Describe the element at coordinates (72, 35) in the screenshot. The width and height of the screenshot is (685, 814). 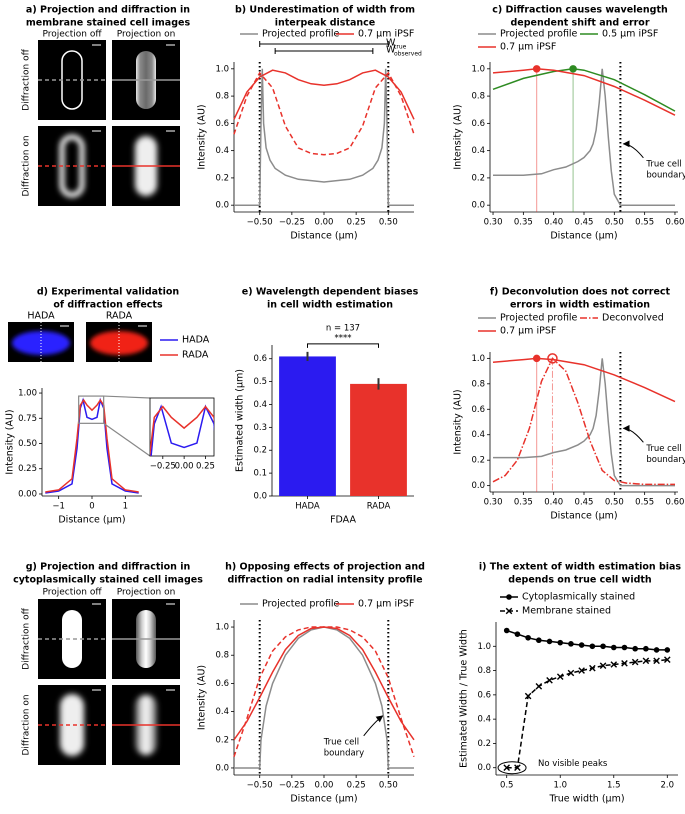
I see `column-label: Projection off` at that location.